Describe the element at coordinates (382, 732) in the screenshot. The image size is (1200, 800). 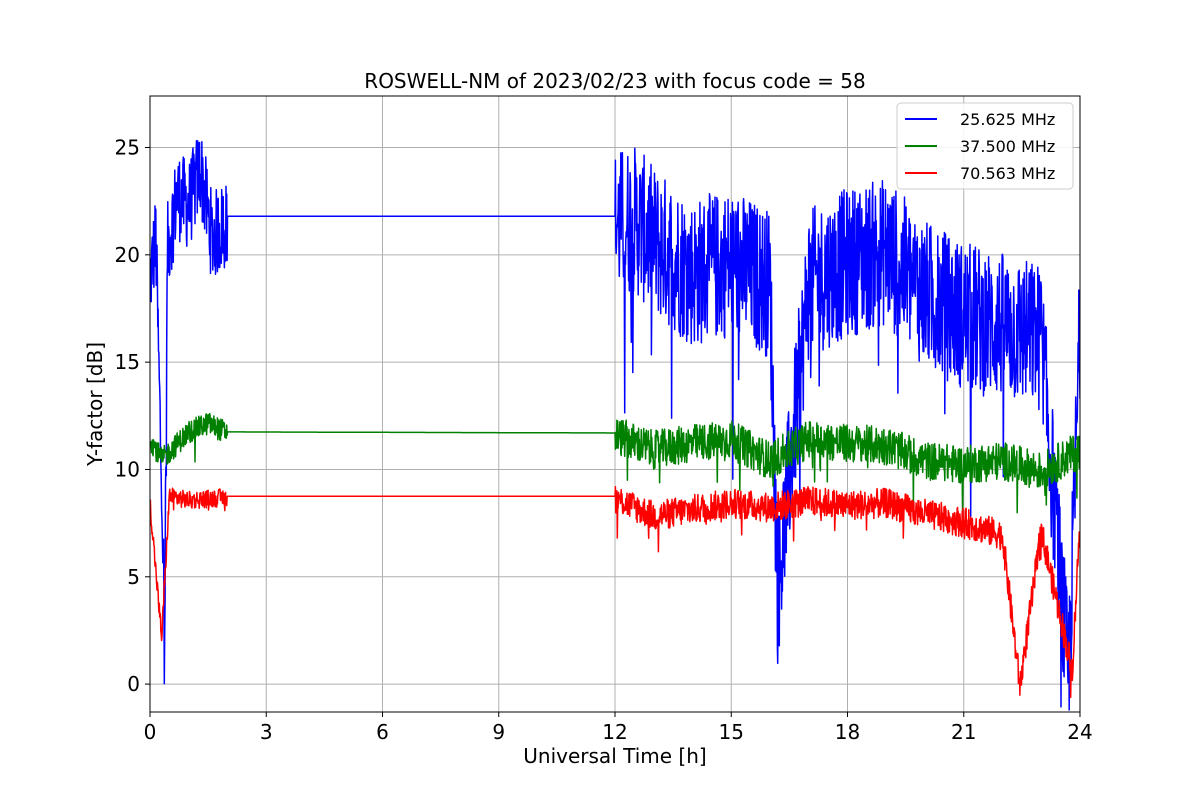
I see `x-tick-label: 6` at that location.